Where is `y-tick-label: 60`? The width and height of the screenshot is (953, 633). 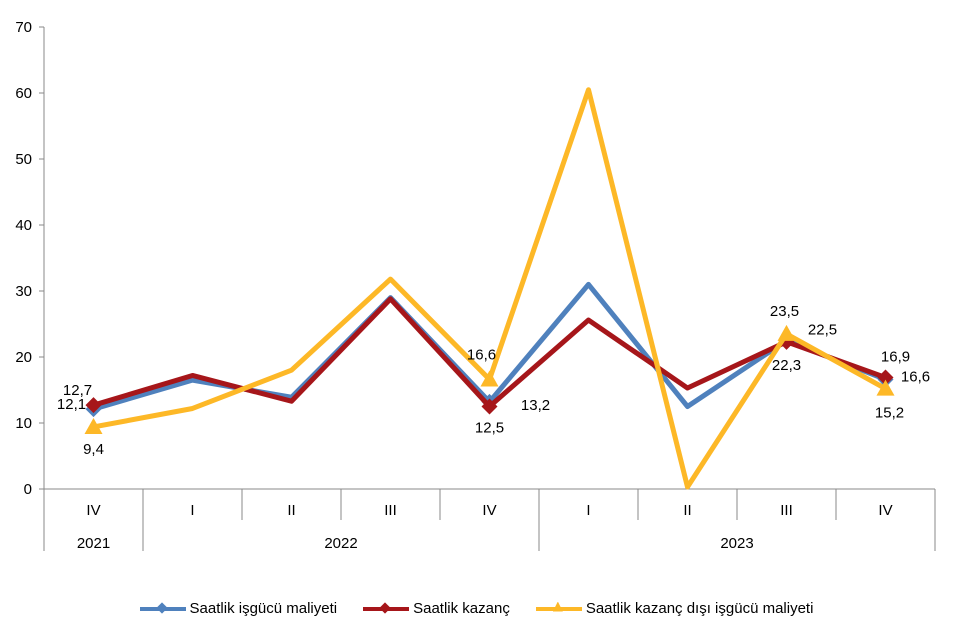
y-tick-label: 60 is located at coordinates (23, 93).